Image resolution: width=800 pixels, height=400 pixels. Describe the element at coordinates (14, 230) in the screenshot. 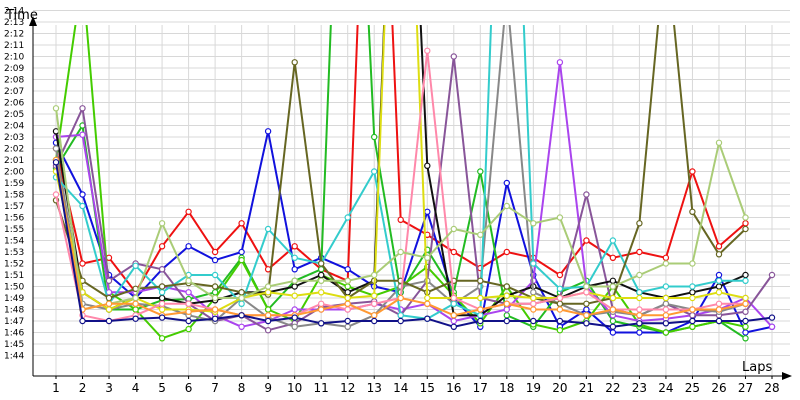

I see `y-tick-label: 1:55` at that location.